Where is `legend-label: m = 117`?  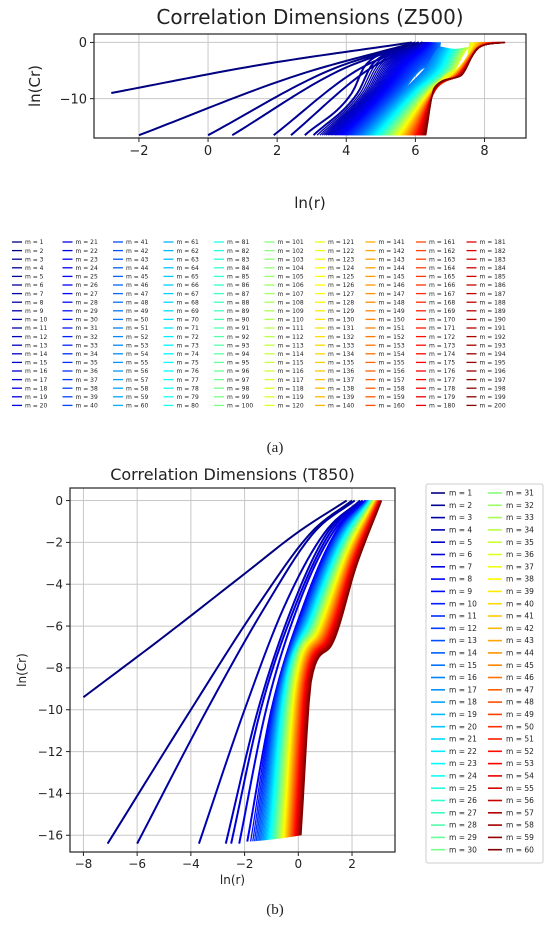
legend-label: m = 117 is located at coordinates (291, 380).